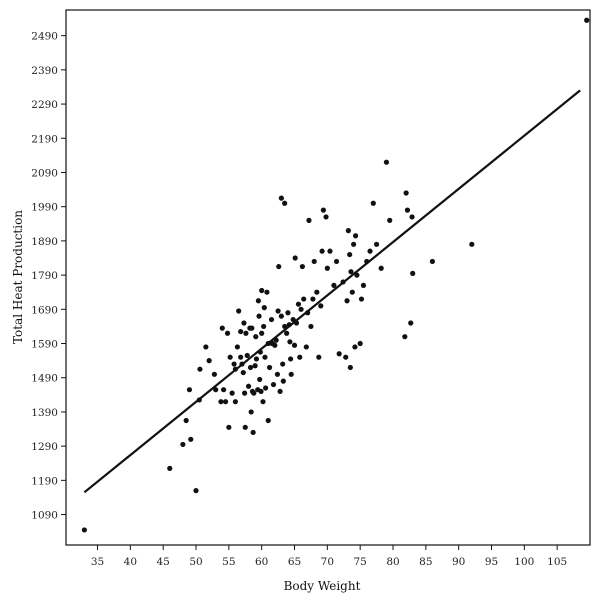  Describe the element at coordinates (44, 345) in the screenshot. I see `y-tick-label: 1590` at that location.